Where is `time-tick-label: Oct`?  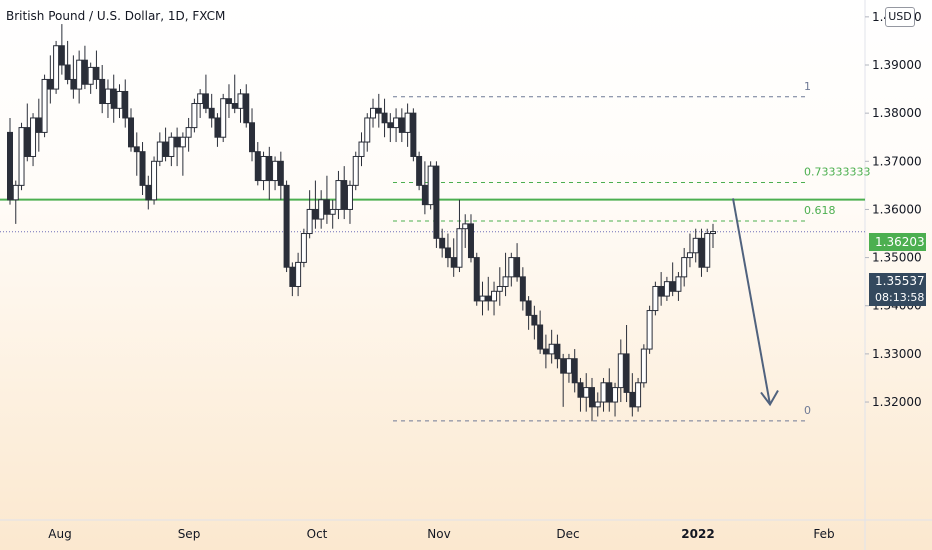
time-tick-label: Oct is located at coordinates (317, 534).